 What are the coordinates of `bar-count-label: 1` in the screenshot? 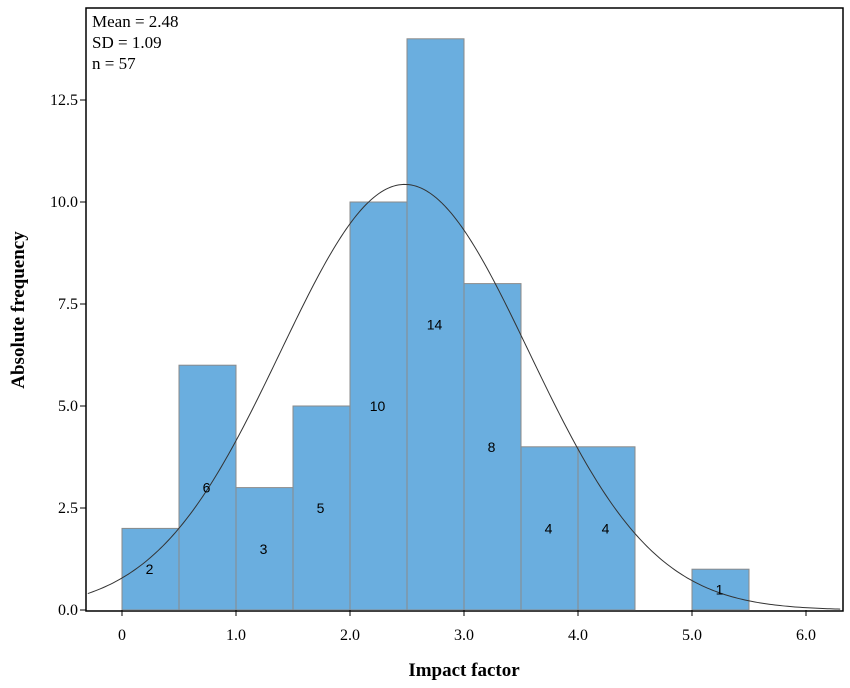 It's located at (720, 590).